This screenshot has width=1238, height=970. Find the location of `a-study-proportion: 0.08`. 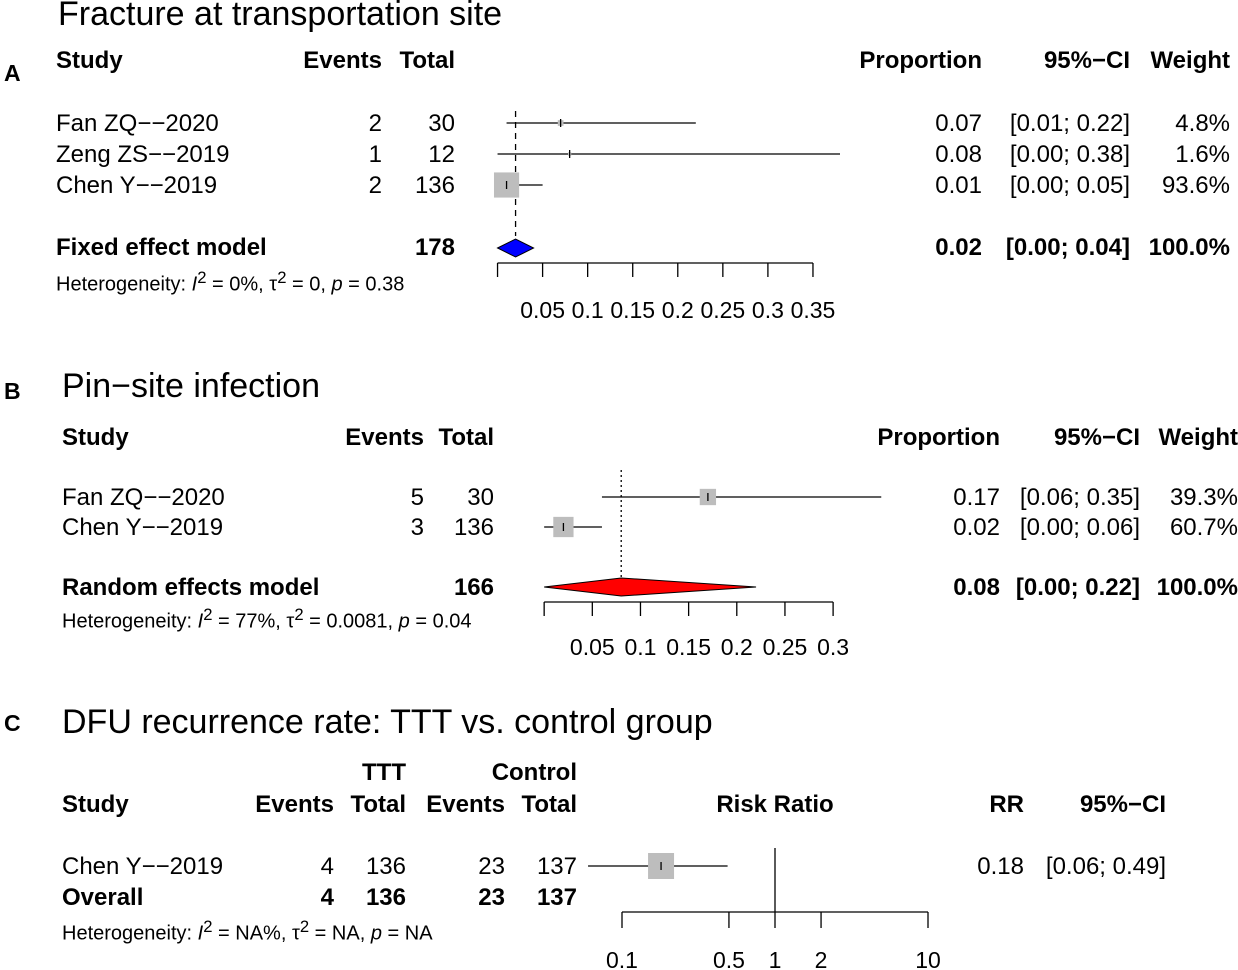

a-study-proportion: 0.08 is located at coordinates (958, 154).